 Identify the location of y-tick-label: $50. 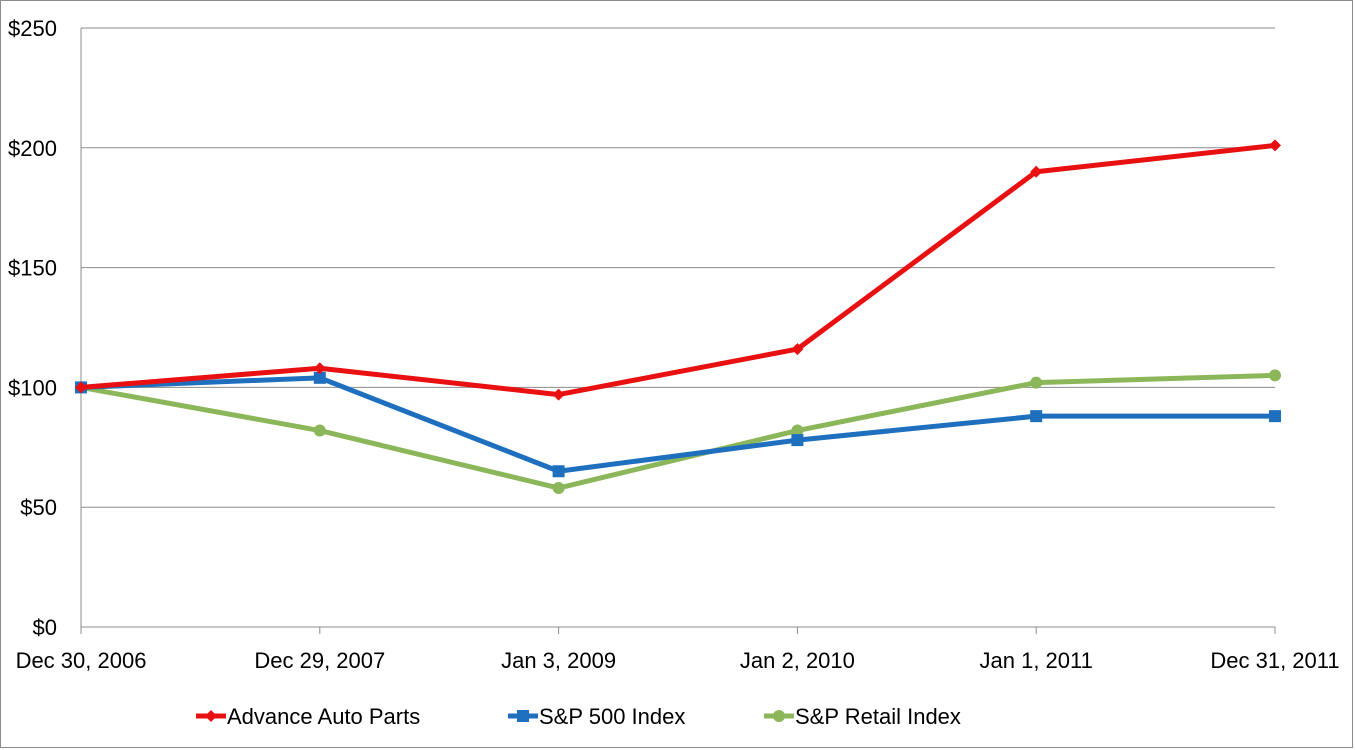
(38, 507).